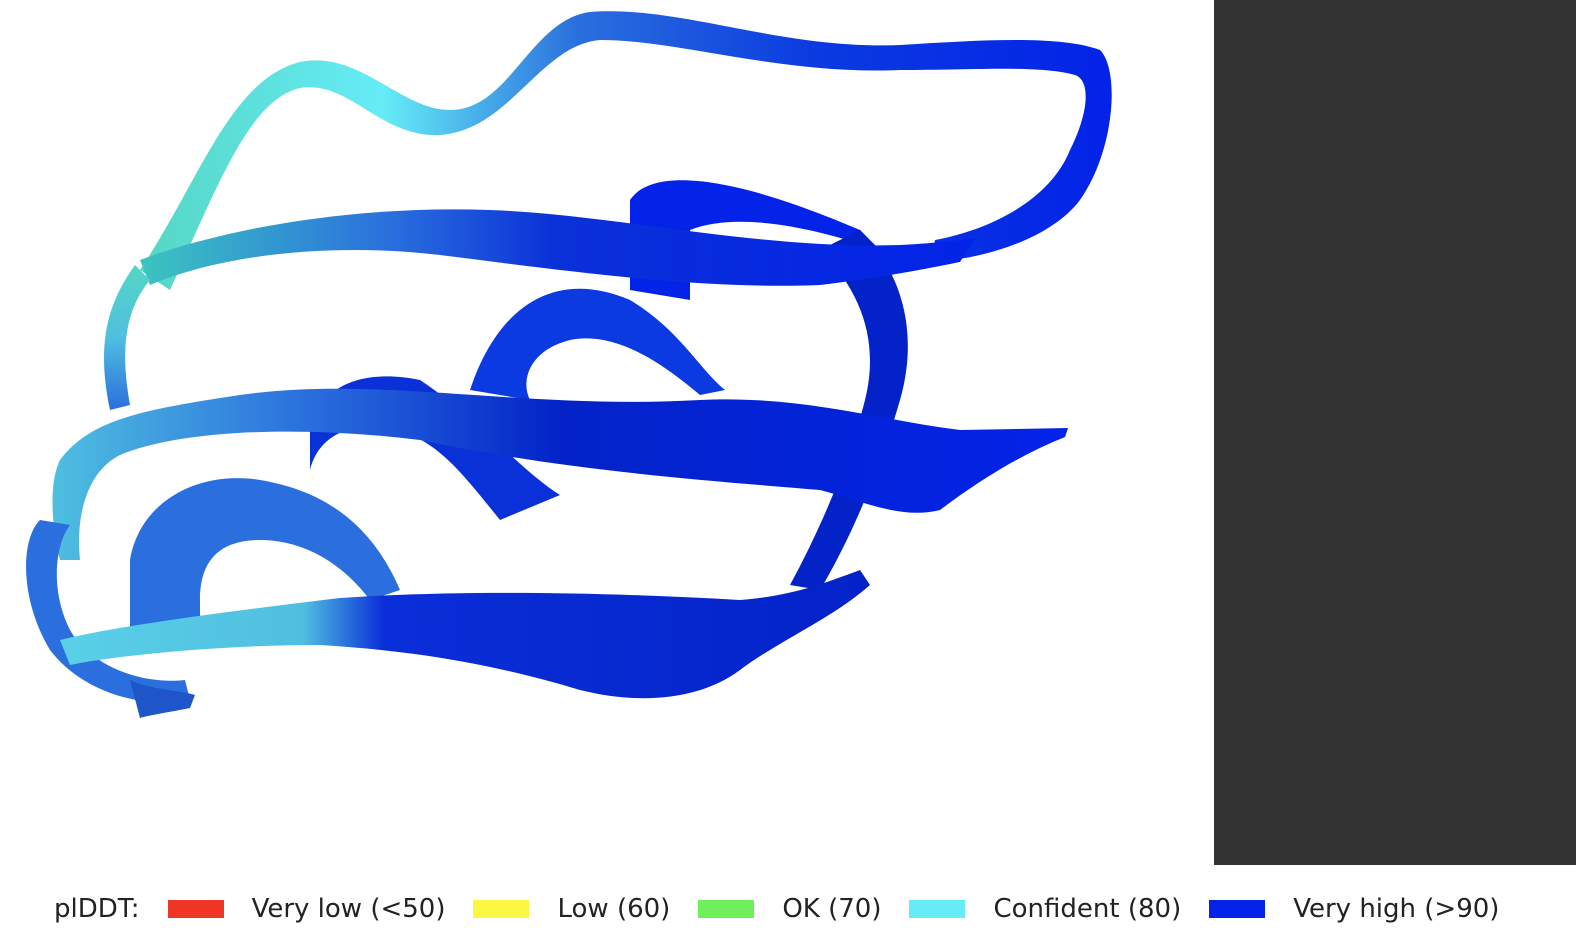  What do you see at coordinates (1396, 909) in the screenshot?
I see `legend-label-very-high: Very high (>90)` at bounding box center [1396, 909].